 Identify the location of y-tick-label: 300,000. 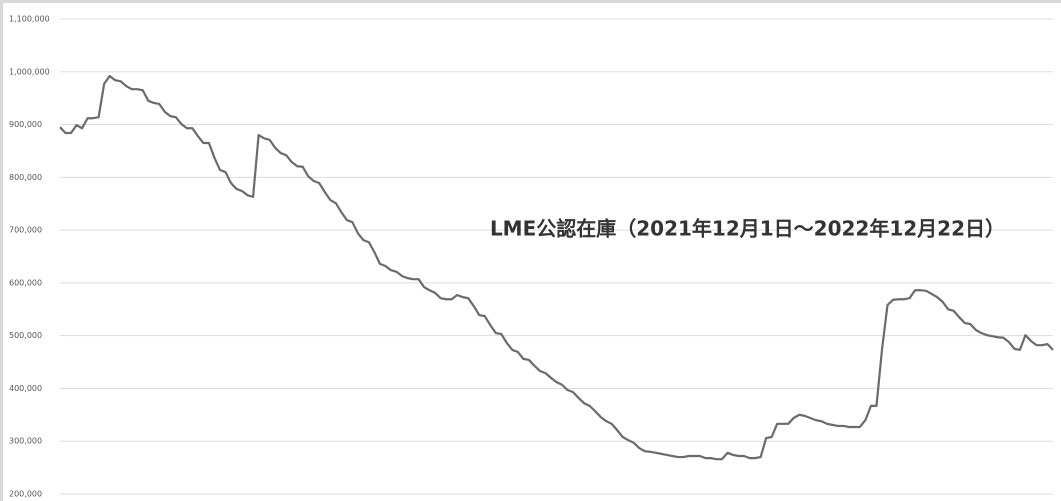
(25, 441).